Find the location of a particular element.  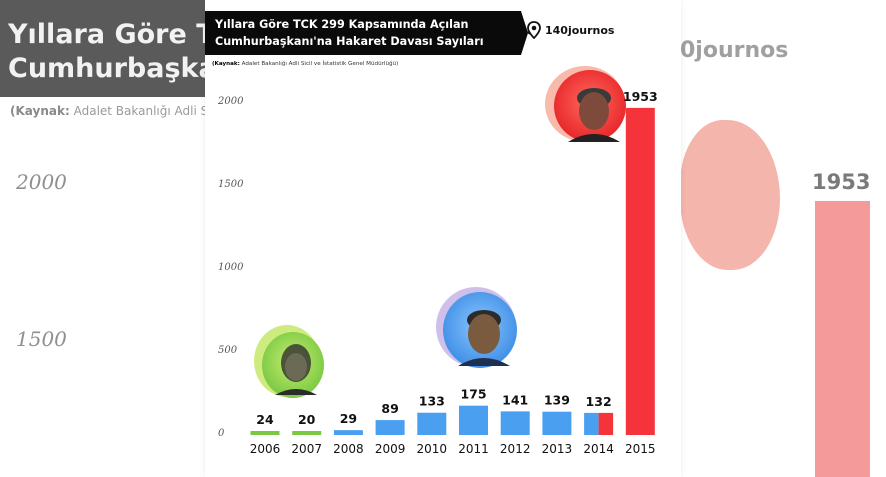

value-label-2015: 1953 is located at coordinates (640, 96).